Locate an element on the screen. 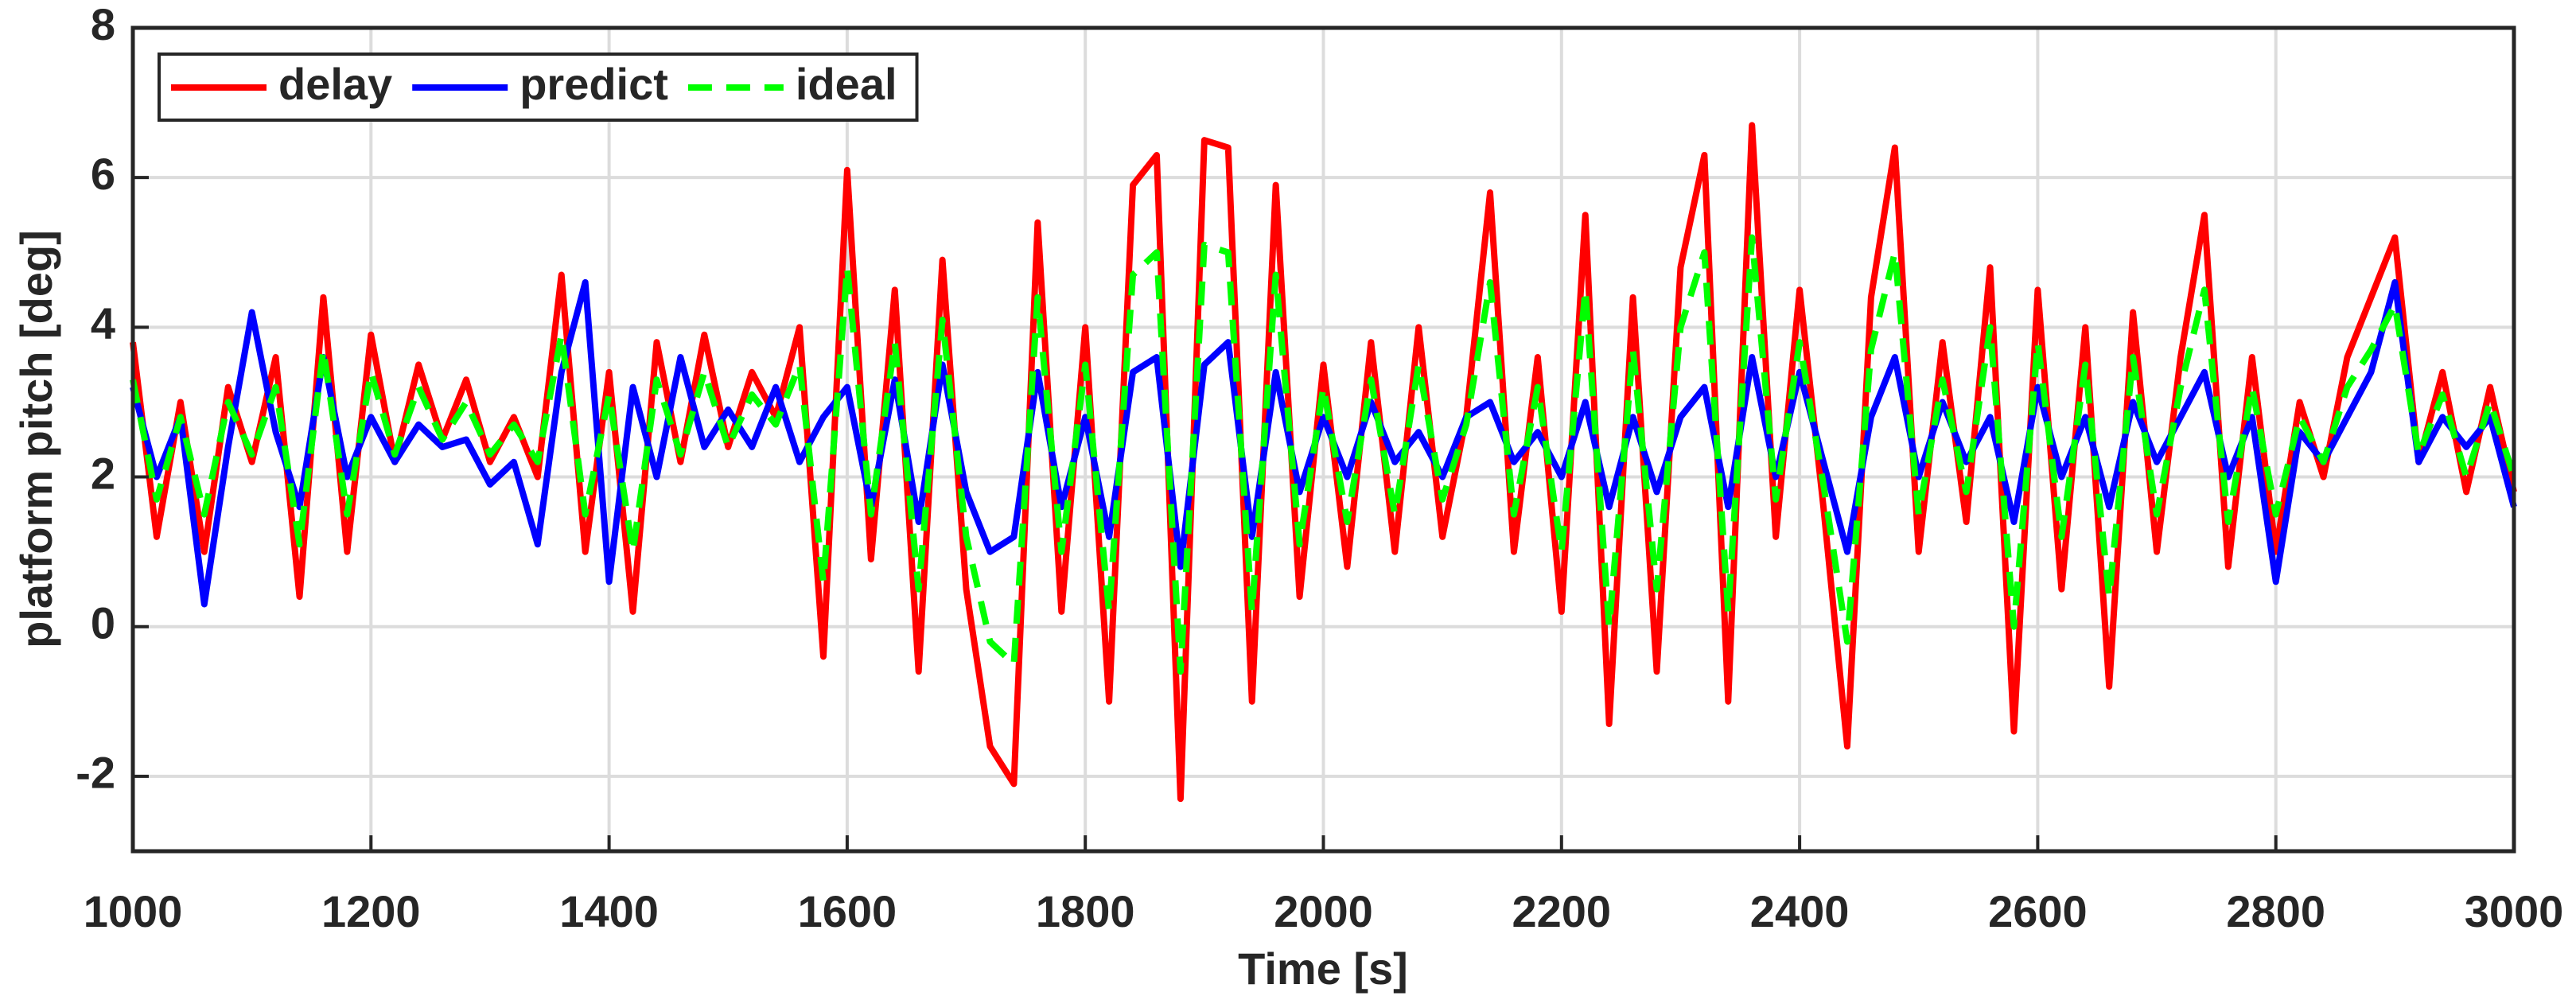 Image resolution: width=2576 pixels, height=996 pixels. y-tick-label: 6 is located at coordinates (103, 174).